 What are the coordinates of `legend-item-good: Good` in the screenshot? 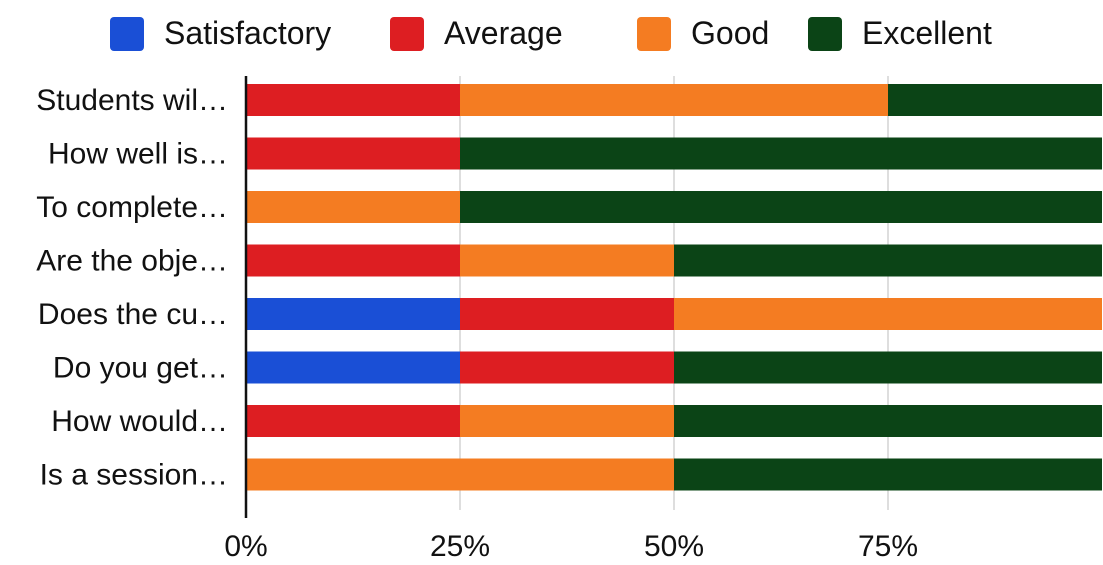 It's located at (703, 33).